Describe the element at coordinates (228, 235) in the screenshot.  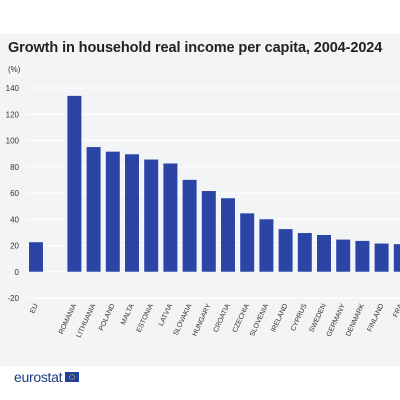
I see `bar-croatia` at that location.